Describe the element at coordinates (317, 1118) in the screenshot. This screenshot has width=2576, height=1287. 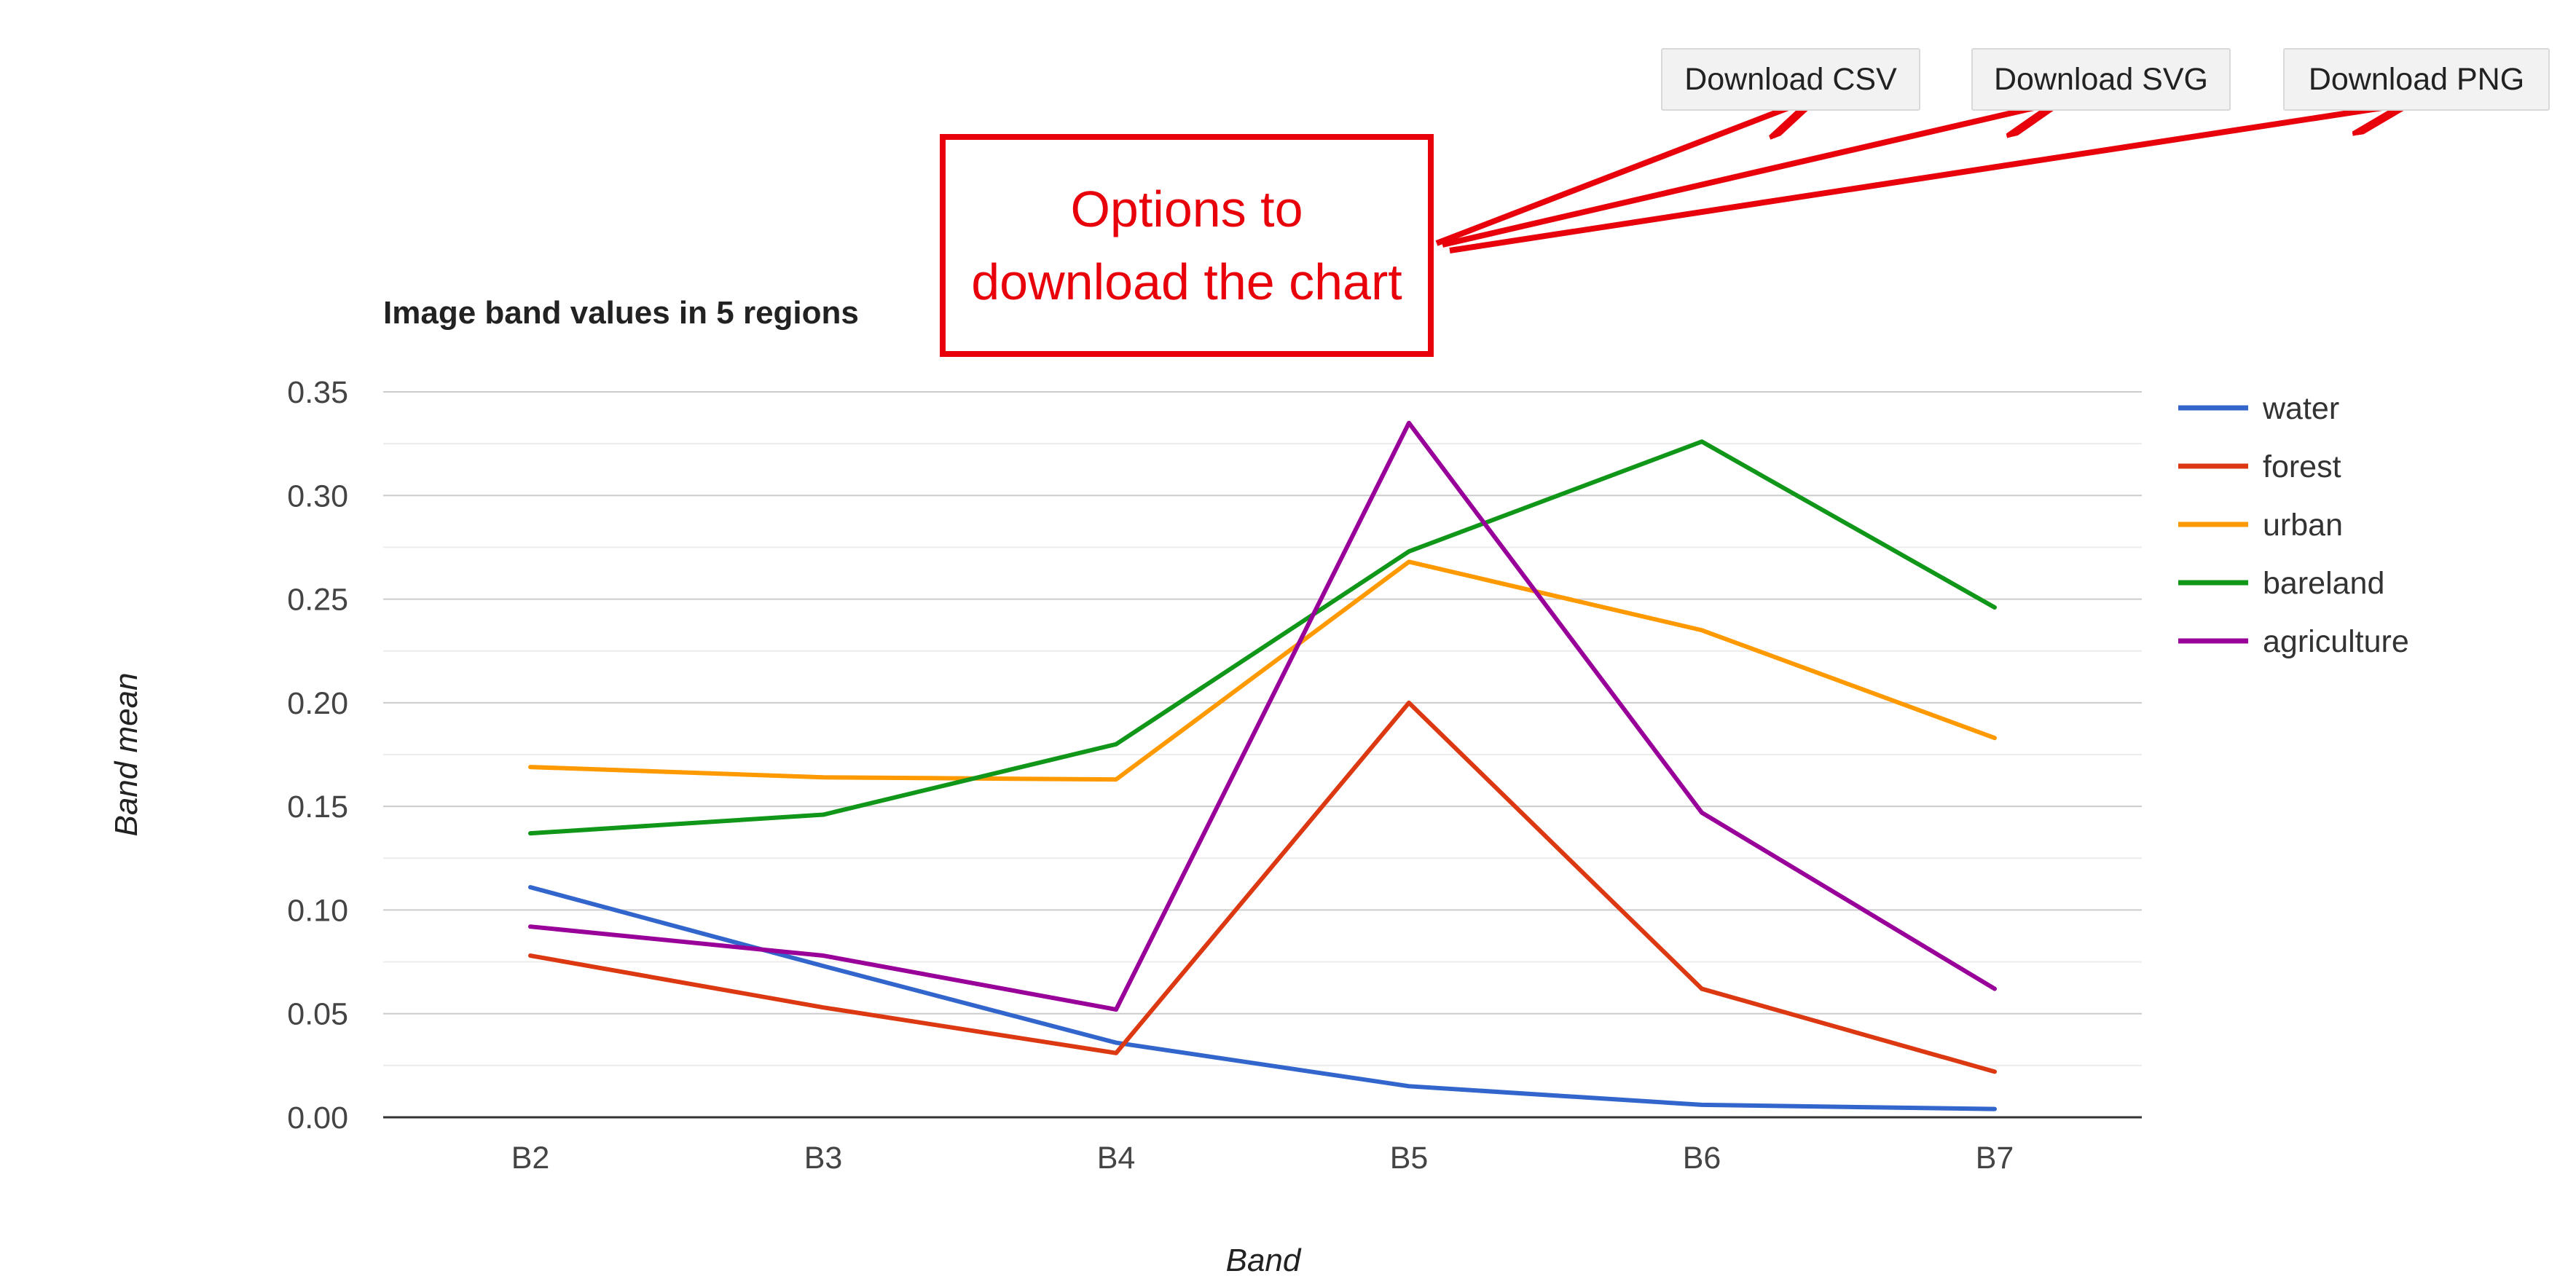
I see `y-tick-label: 0.00` at that location.